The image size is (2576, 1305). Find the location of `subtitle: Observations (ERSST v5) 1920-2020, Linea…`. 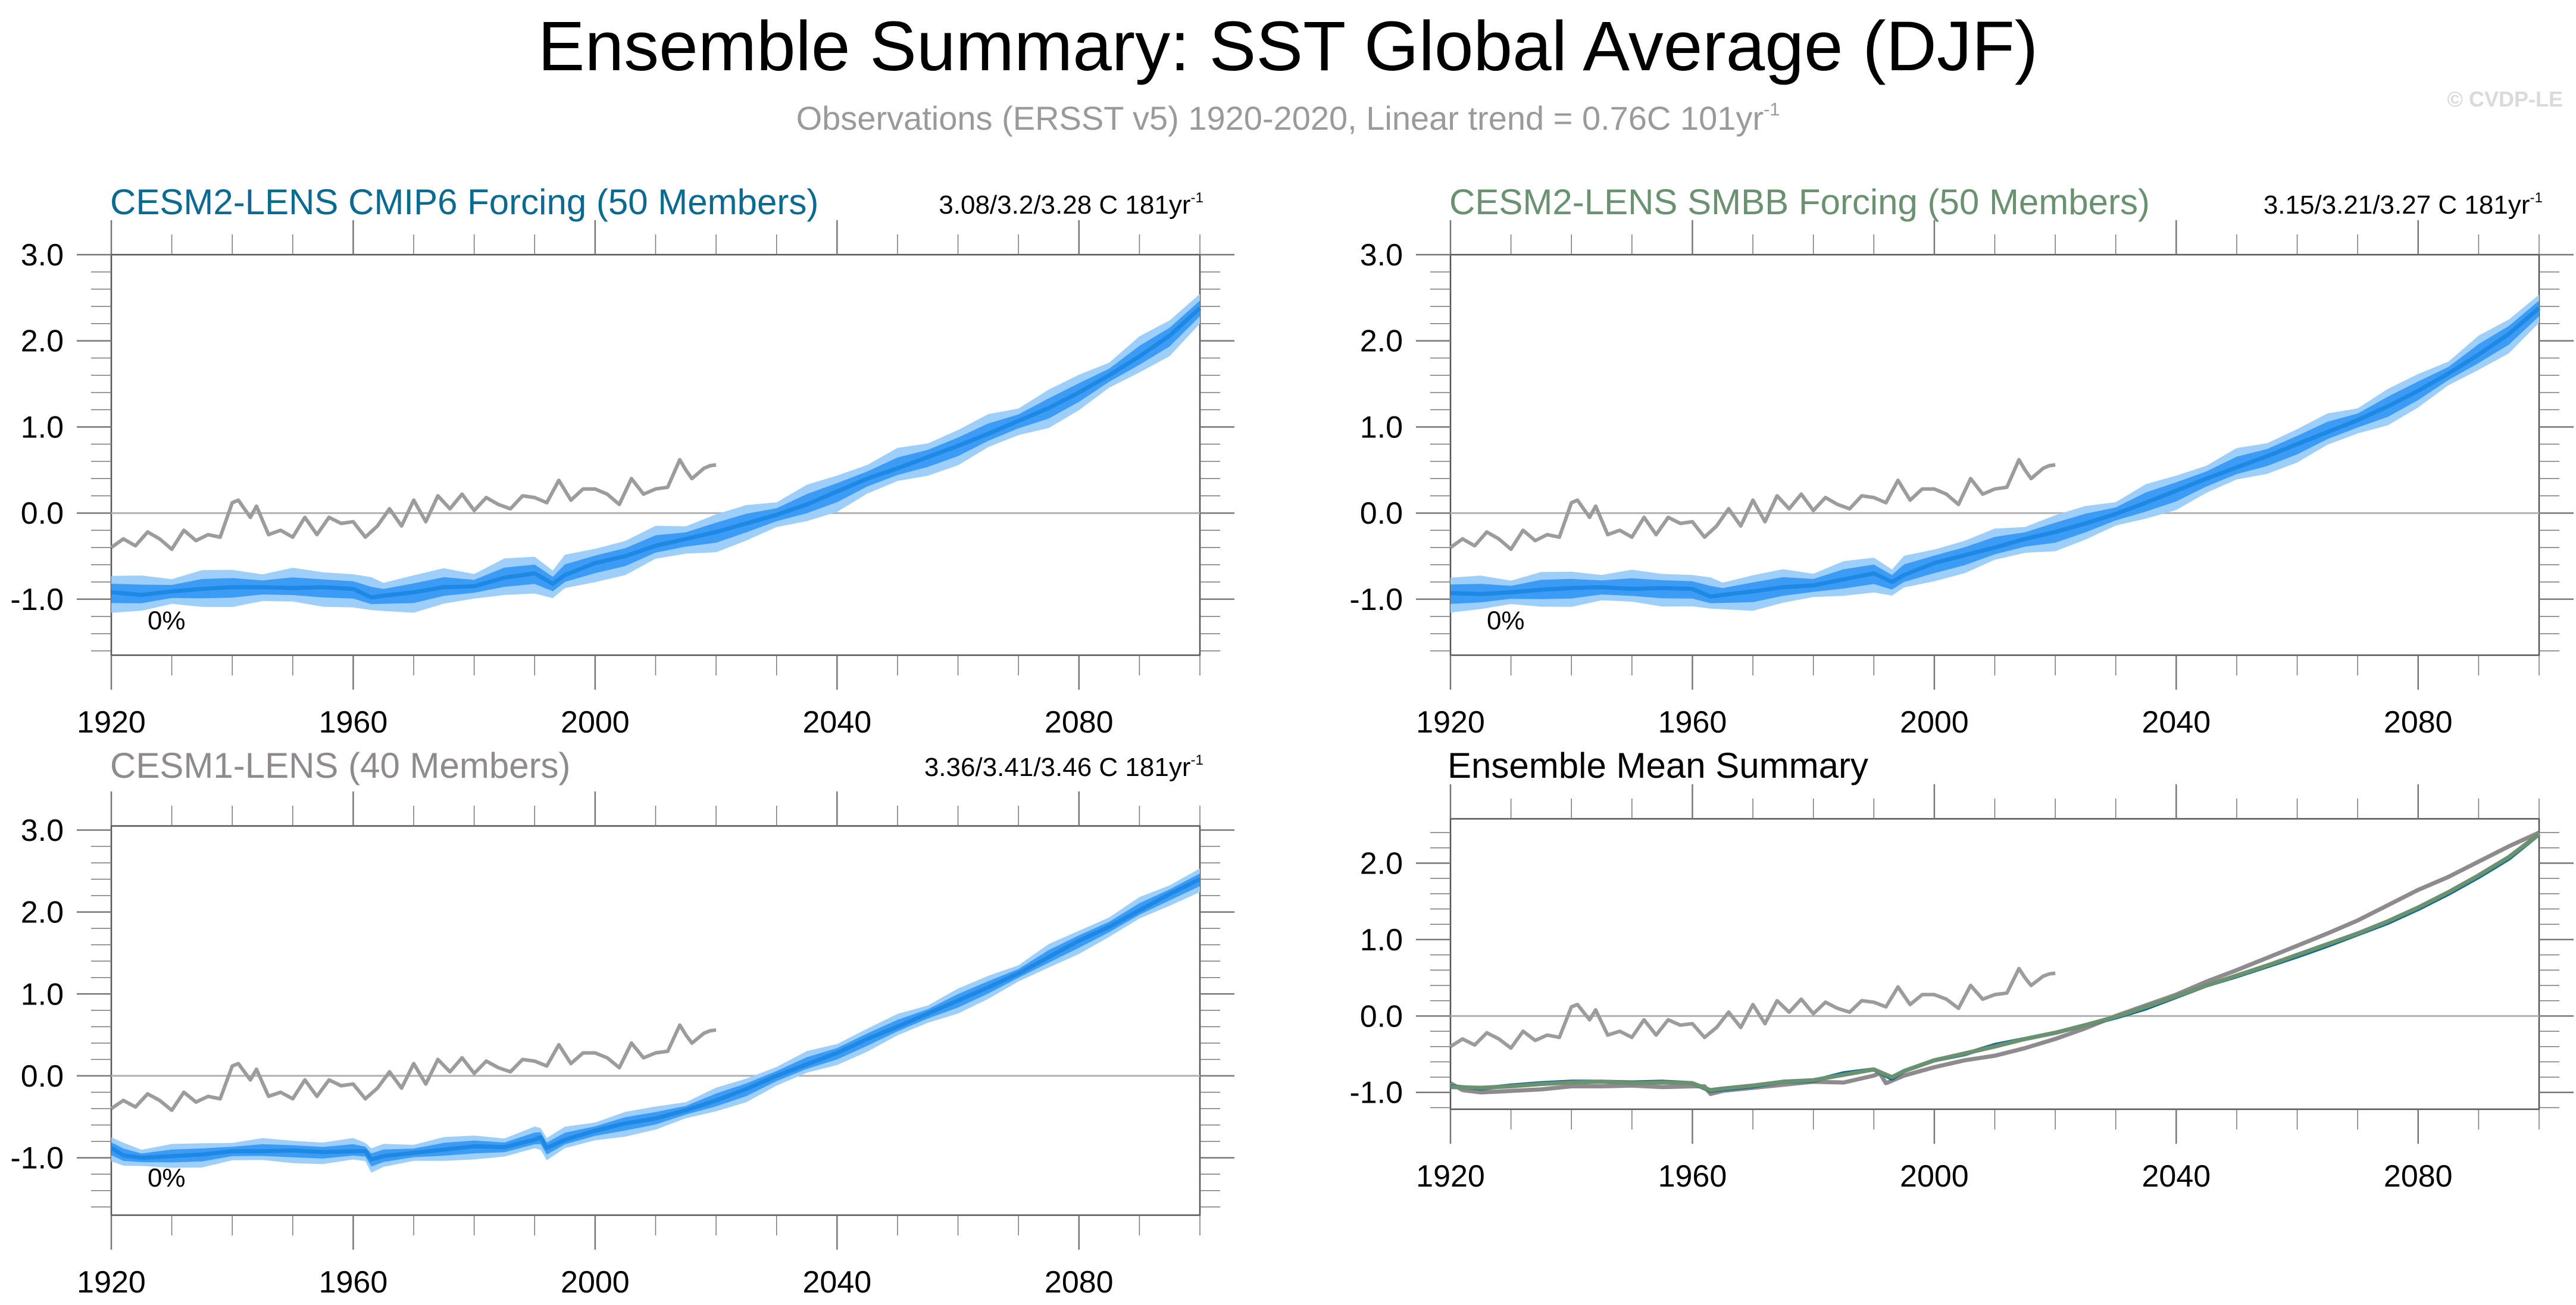

subtitle: Observations (ERSST v5) 1920-2020, Linea… is located at coordinates (1288, 118).